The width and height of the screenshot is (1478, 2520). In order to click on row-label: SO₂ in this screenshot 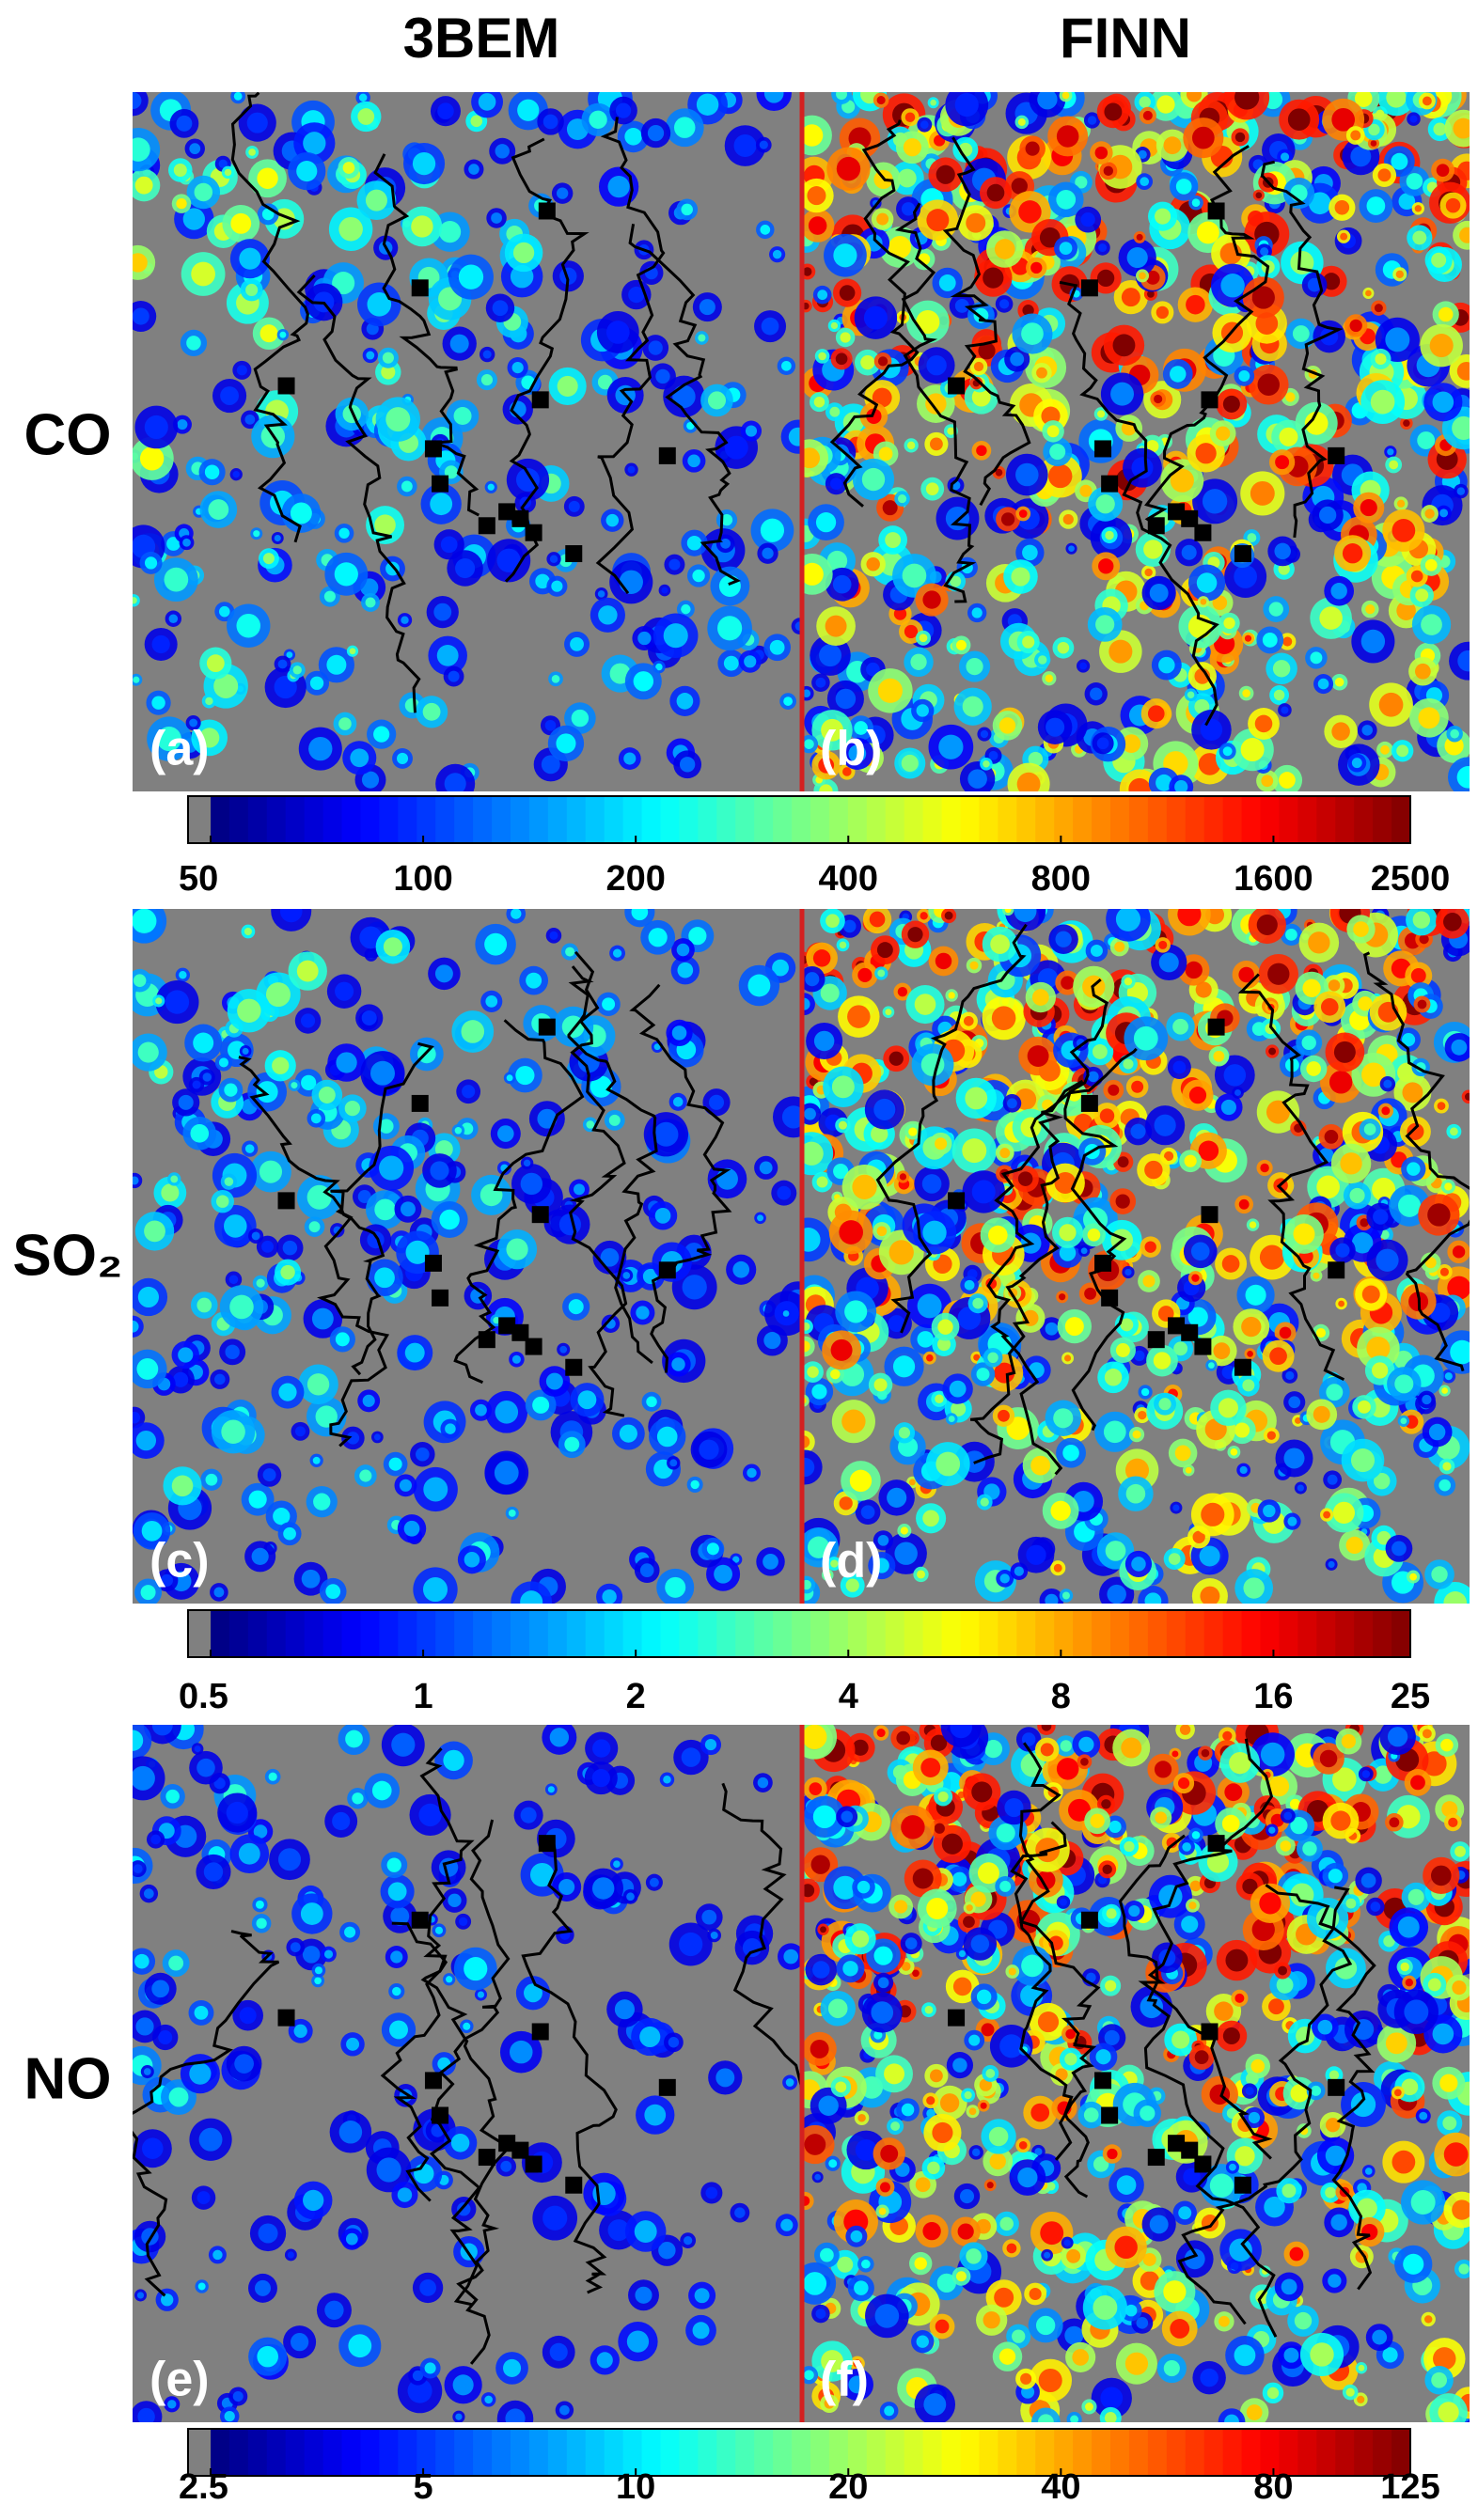, I will do `click(67, 1256)`.